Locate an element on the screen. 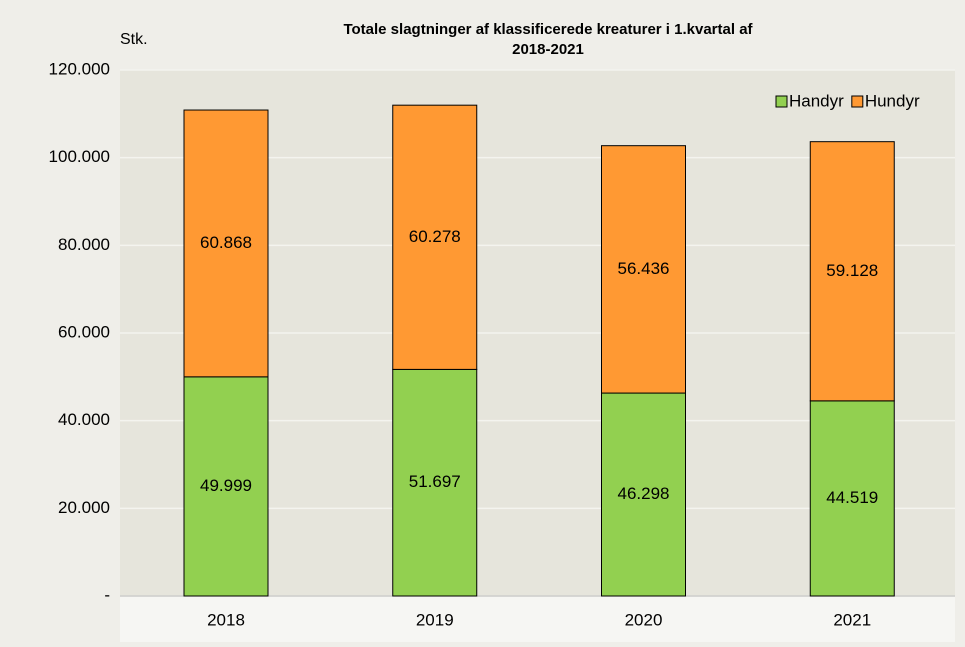 The height and width of the screenshot is (647, 965). data-label: 60.868 is located at coordinates (226, 242).